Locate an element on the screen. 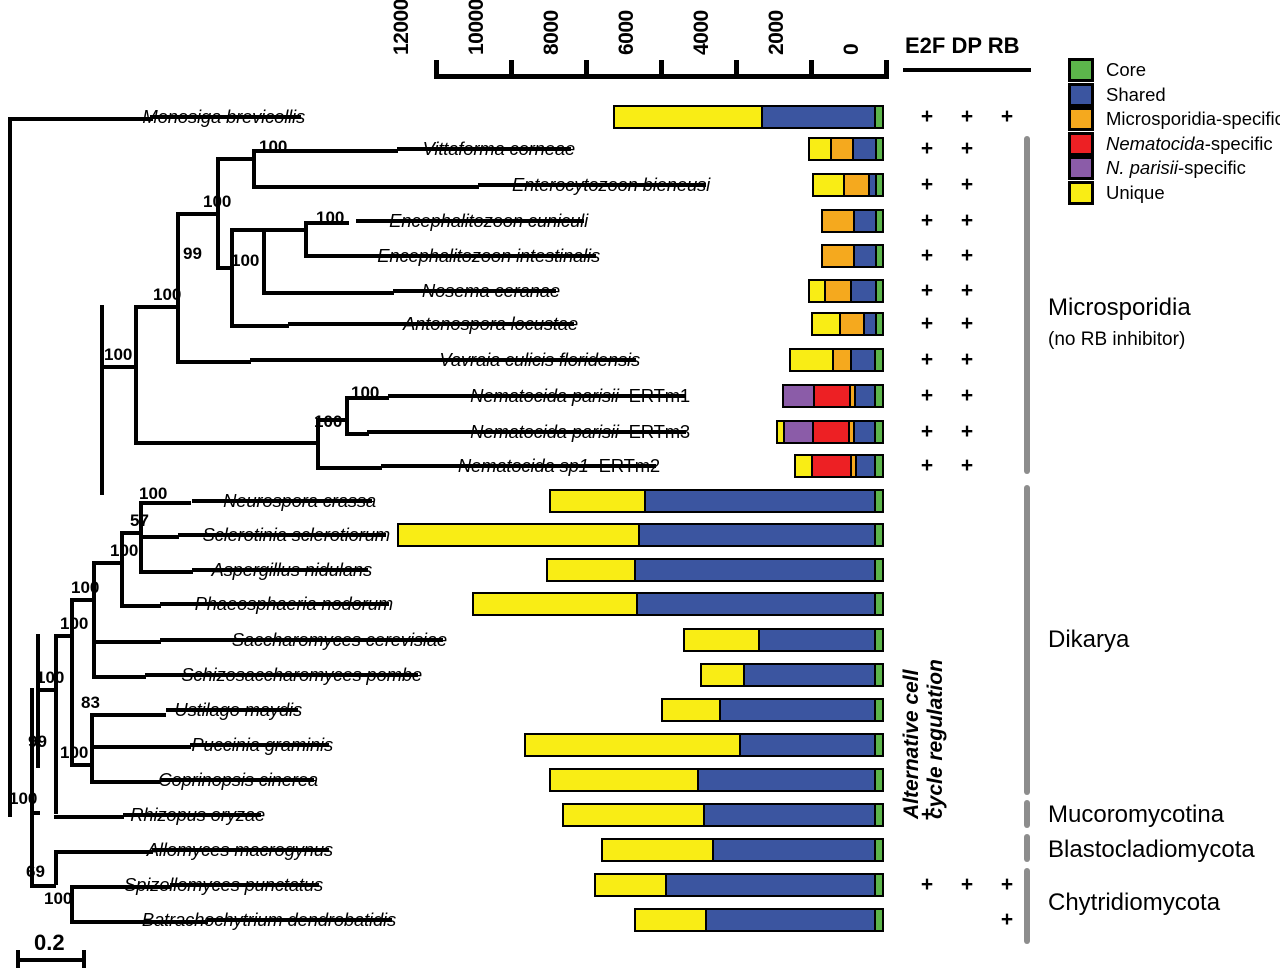 The height and width of the screenshot is (969, 1280). legend-label: N. parisii-specific is located at coordinates (1176, 167).